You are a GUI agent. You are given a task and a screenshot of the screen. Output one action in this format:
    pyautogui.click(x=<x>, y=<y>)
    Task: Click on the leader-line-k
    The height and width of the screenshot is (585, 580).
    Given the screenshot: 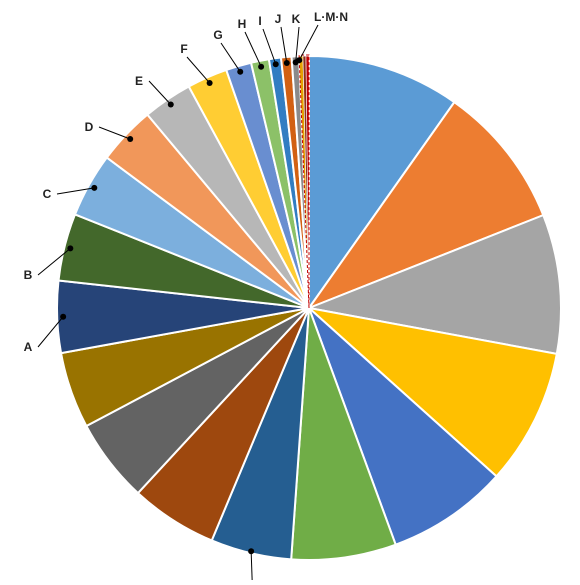 What is the action you would take?
    pyautogui.click(x=297, y=44)
    